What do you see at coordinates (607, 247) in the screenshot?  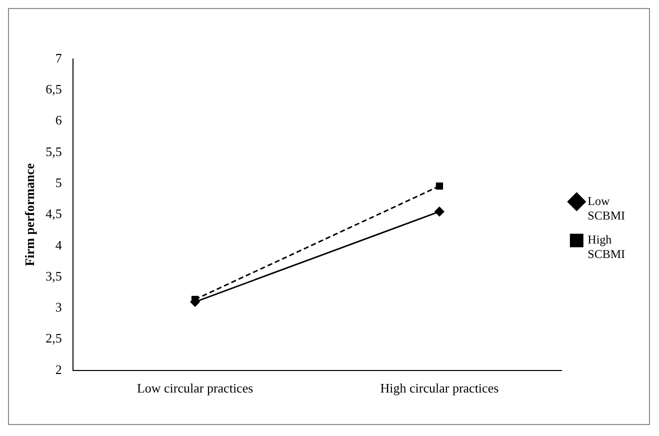 I see `legend-label: High SCBMI` at bounding box center [607, 247].